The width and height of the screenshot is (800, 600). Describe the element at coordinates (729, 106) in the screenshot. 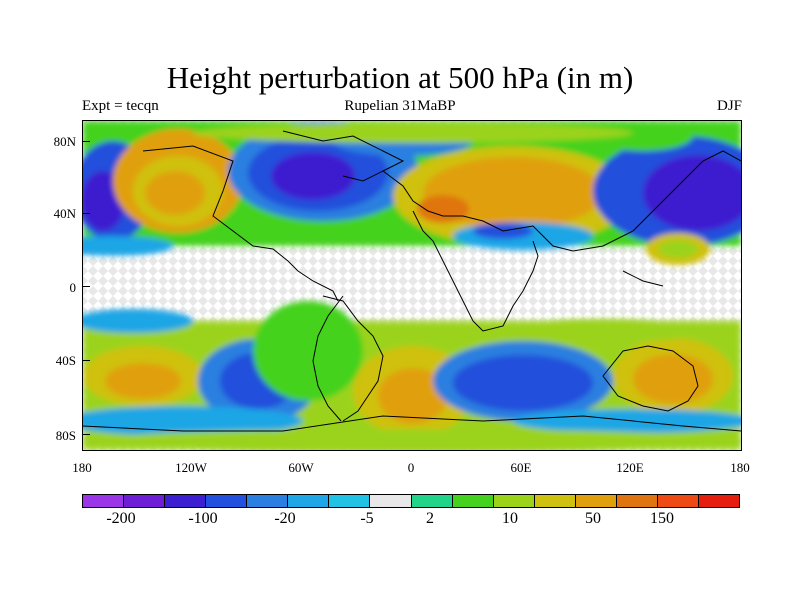

I see `season-label: DJF` at that location.